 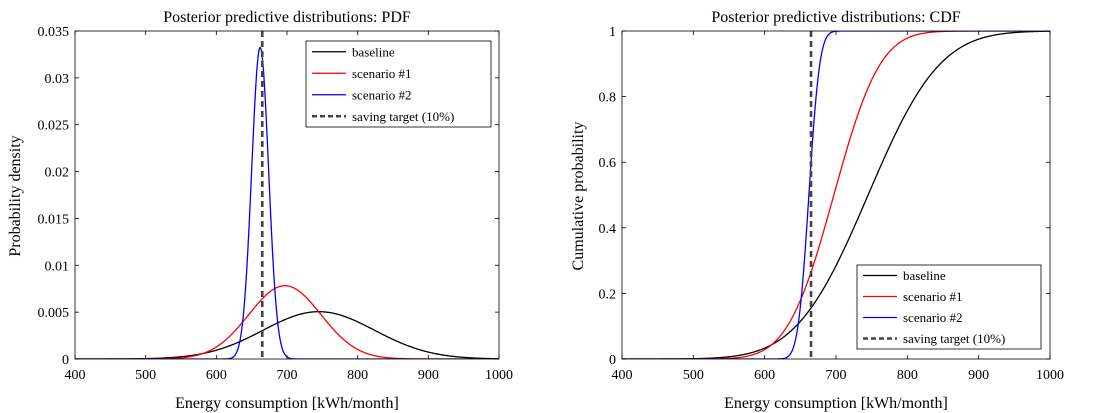 What do you see at coordinates (764, 375) in the screenshot?
I see `cdf-x-tick-label: 600` at bounding box center [764, 375].